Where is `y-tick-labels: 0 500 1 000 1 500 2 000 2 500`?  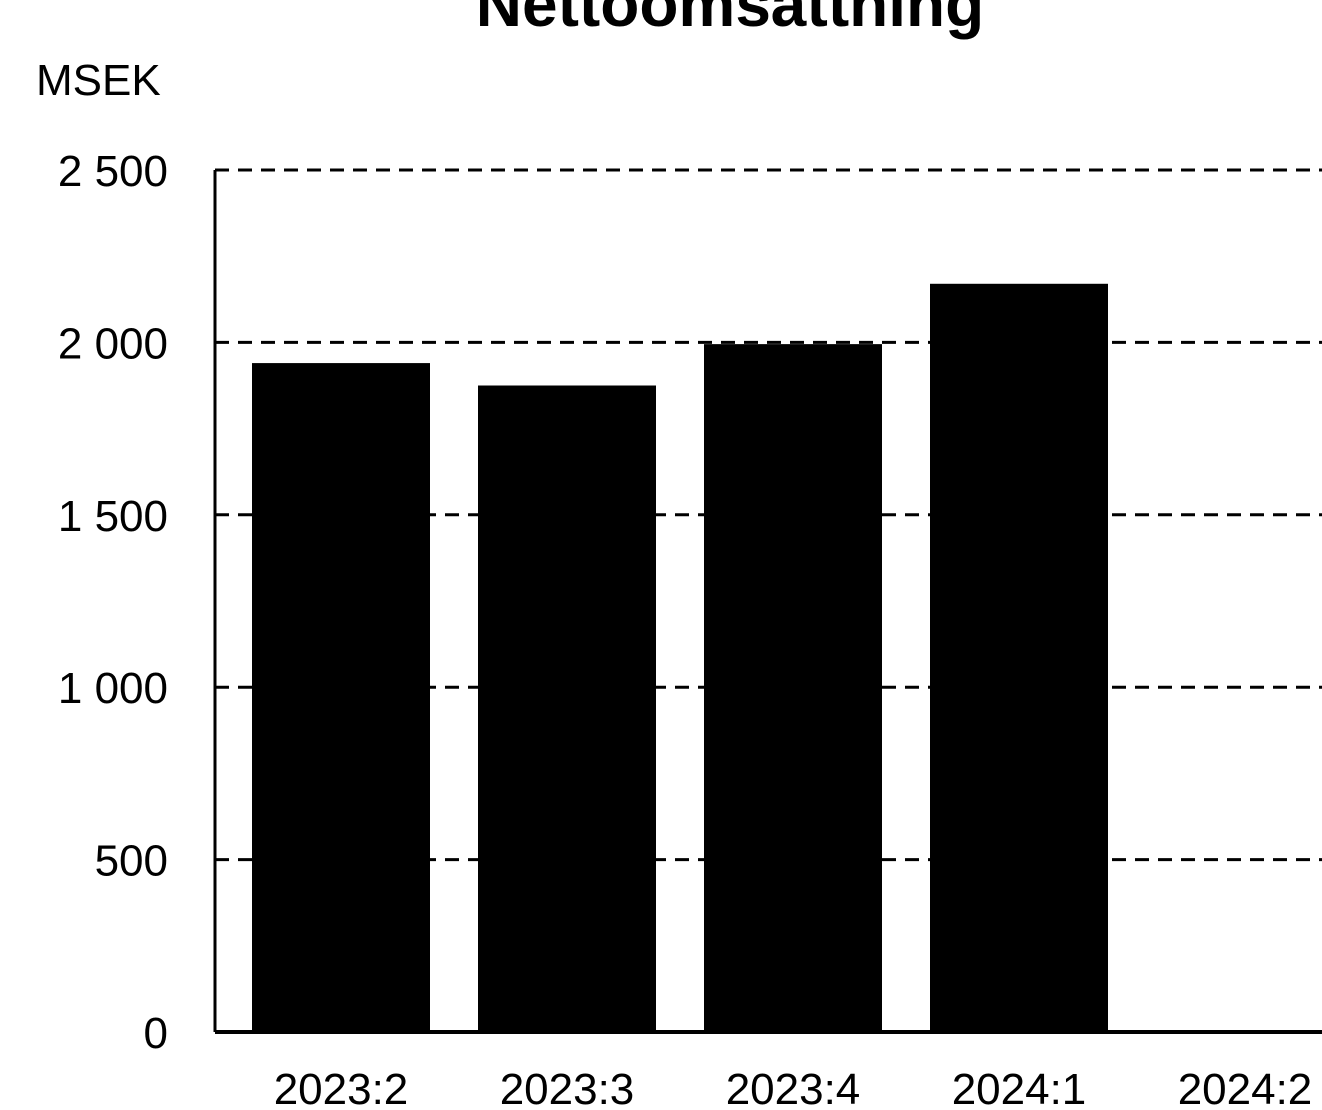 y-tick-labels: 0 500 1 000 1 500 2 000 2 500 is located at coordinates (113, 602).